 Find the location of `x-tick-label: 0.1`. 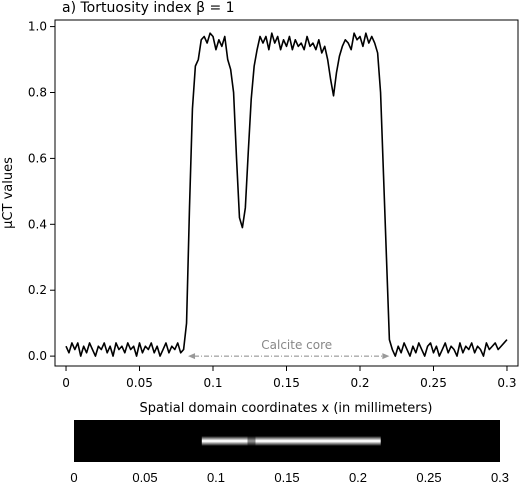

x-tick-label: 0.1 is located at coordinates (212, 383).